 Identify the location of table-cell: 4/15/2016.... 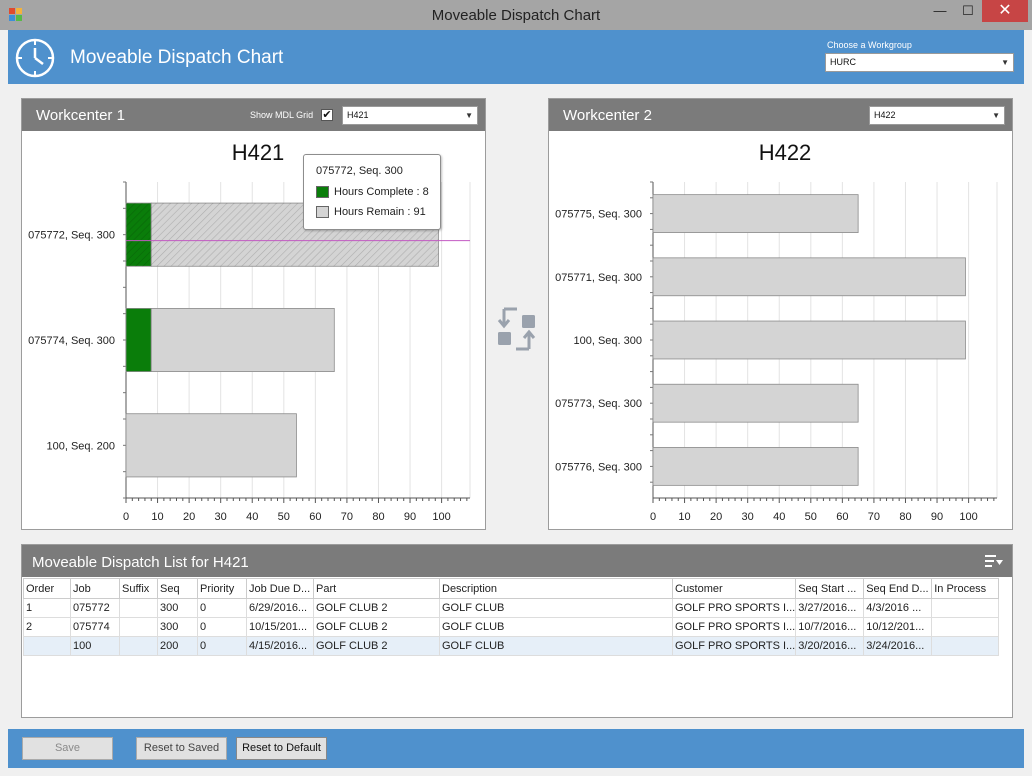
(280, 646).